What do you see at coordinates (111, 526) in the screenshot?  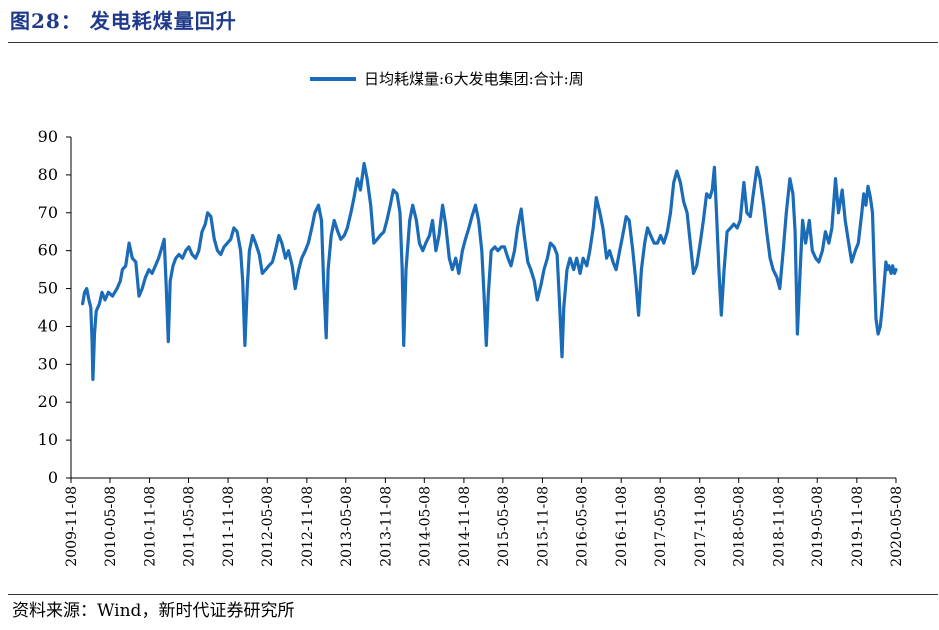 I see `x-tick-label: 2010-05-08` at bounding box center [111, 526].